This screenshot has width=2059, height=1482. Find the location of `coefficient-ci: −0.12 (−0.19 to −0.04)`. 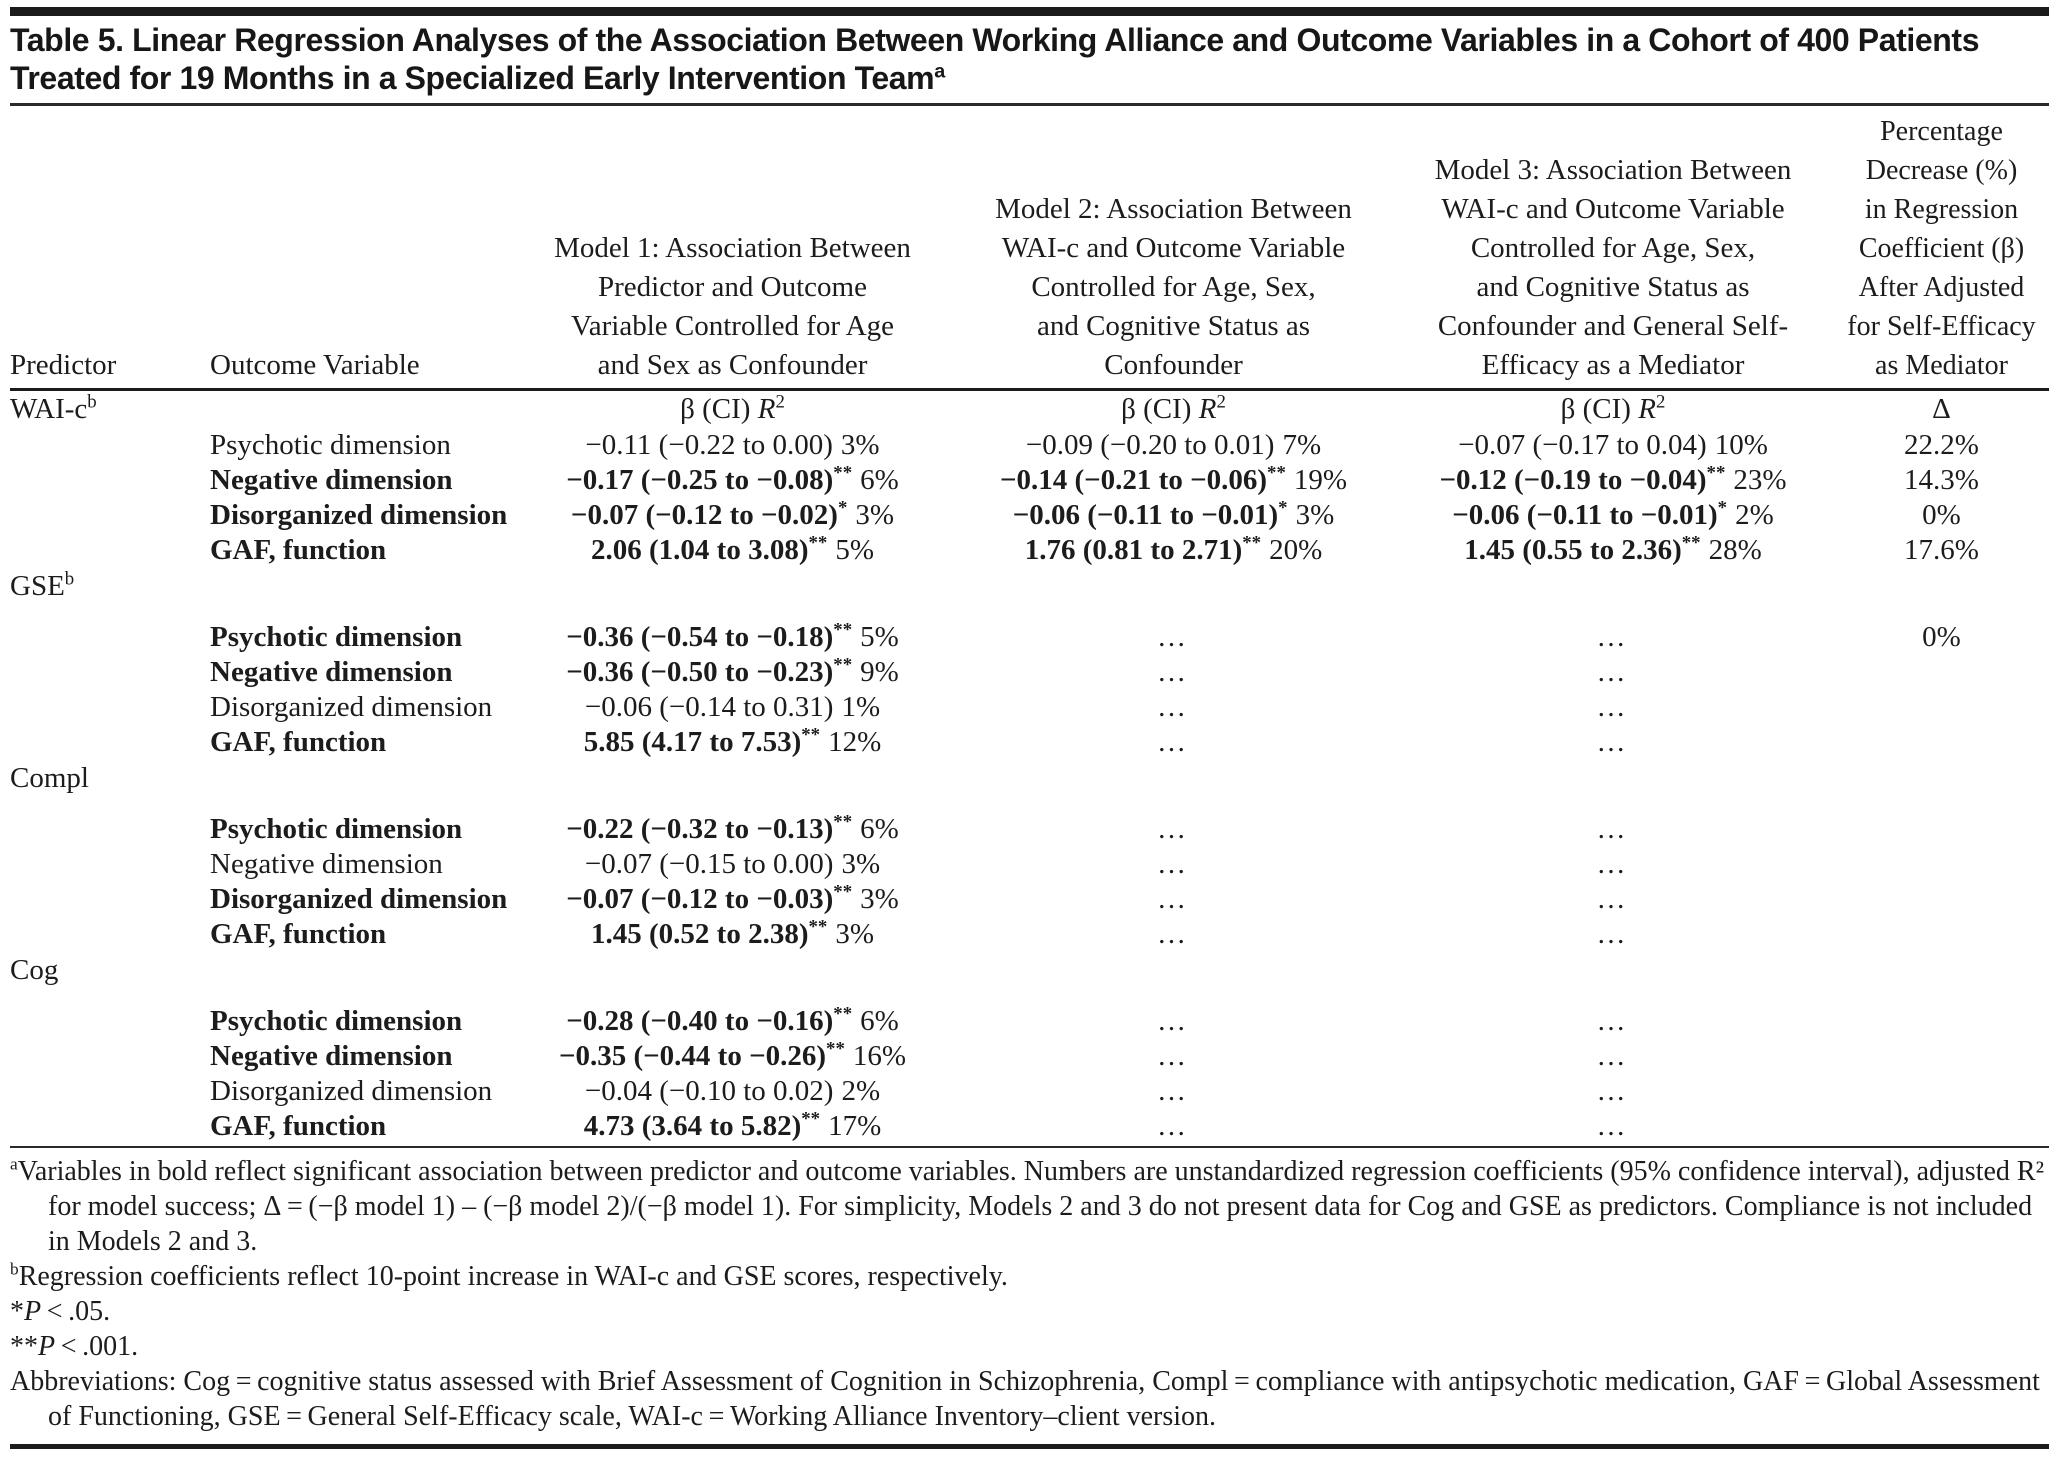

coefficient-ci: −0.12 (−0.19 to −0.04) is located at coordinates (1573, 480).